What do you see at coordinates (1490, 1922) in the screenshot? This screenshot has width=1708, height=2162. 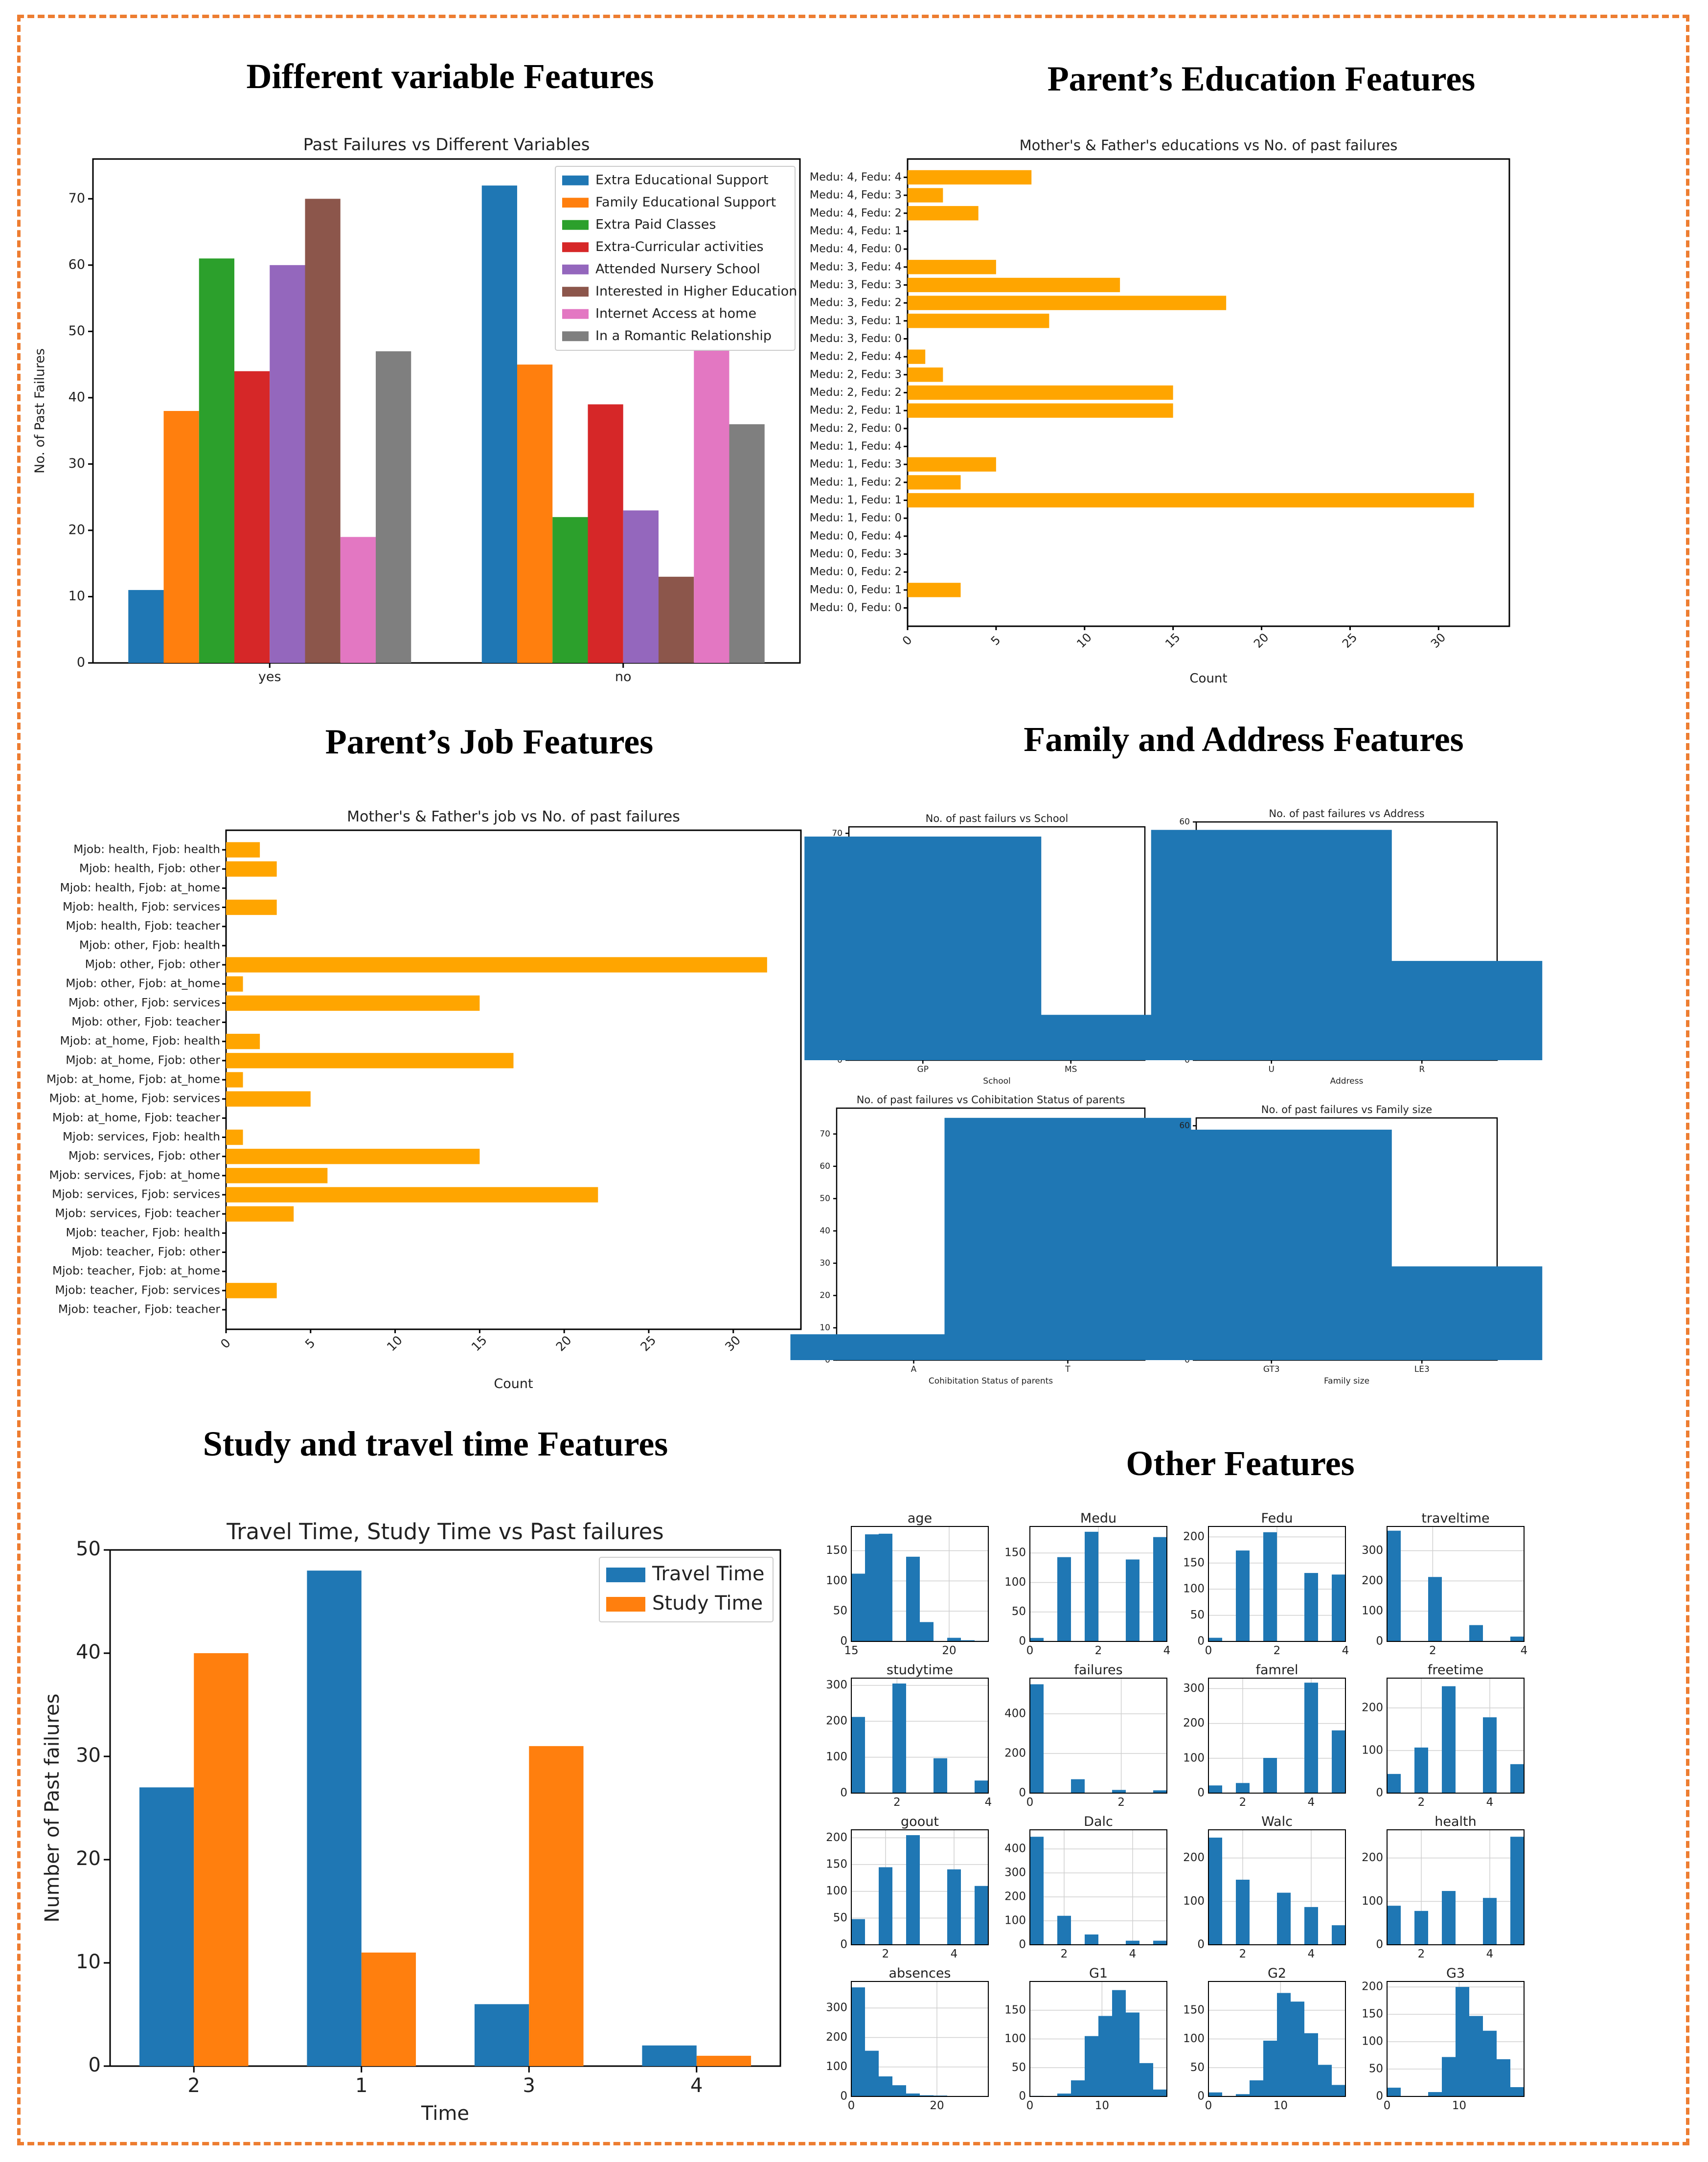 I see `hist-health-bin` at bounding box center [1490, 1922].